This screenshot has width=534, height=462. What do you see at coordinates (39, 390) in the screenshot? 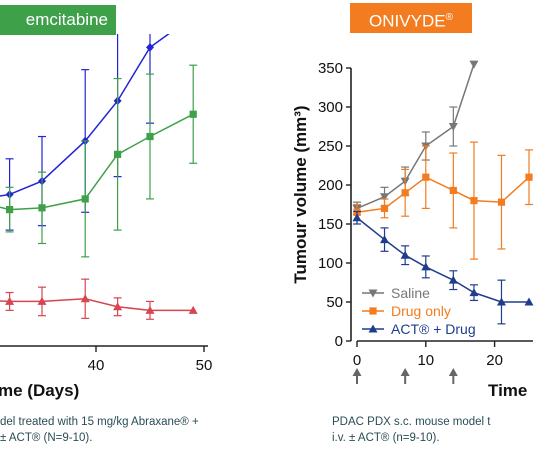
I see `x-axis-label: me (Days)` at bounding box center [39, 390].